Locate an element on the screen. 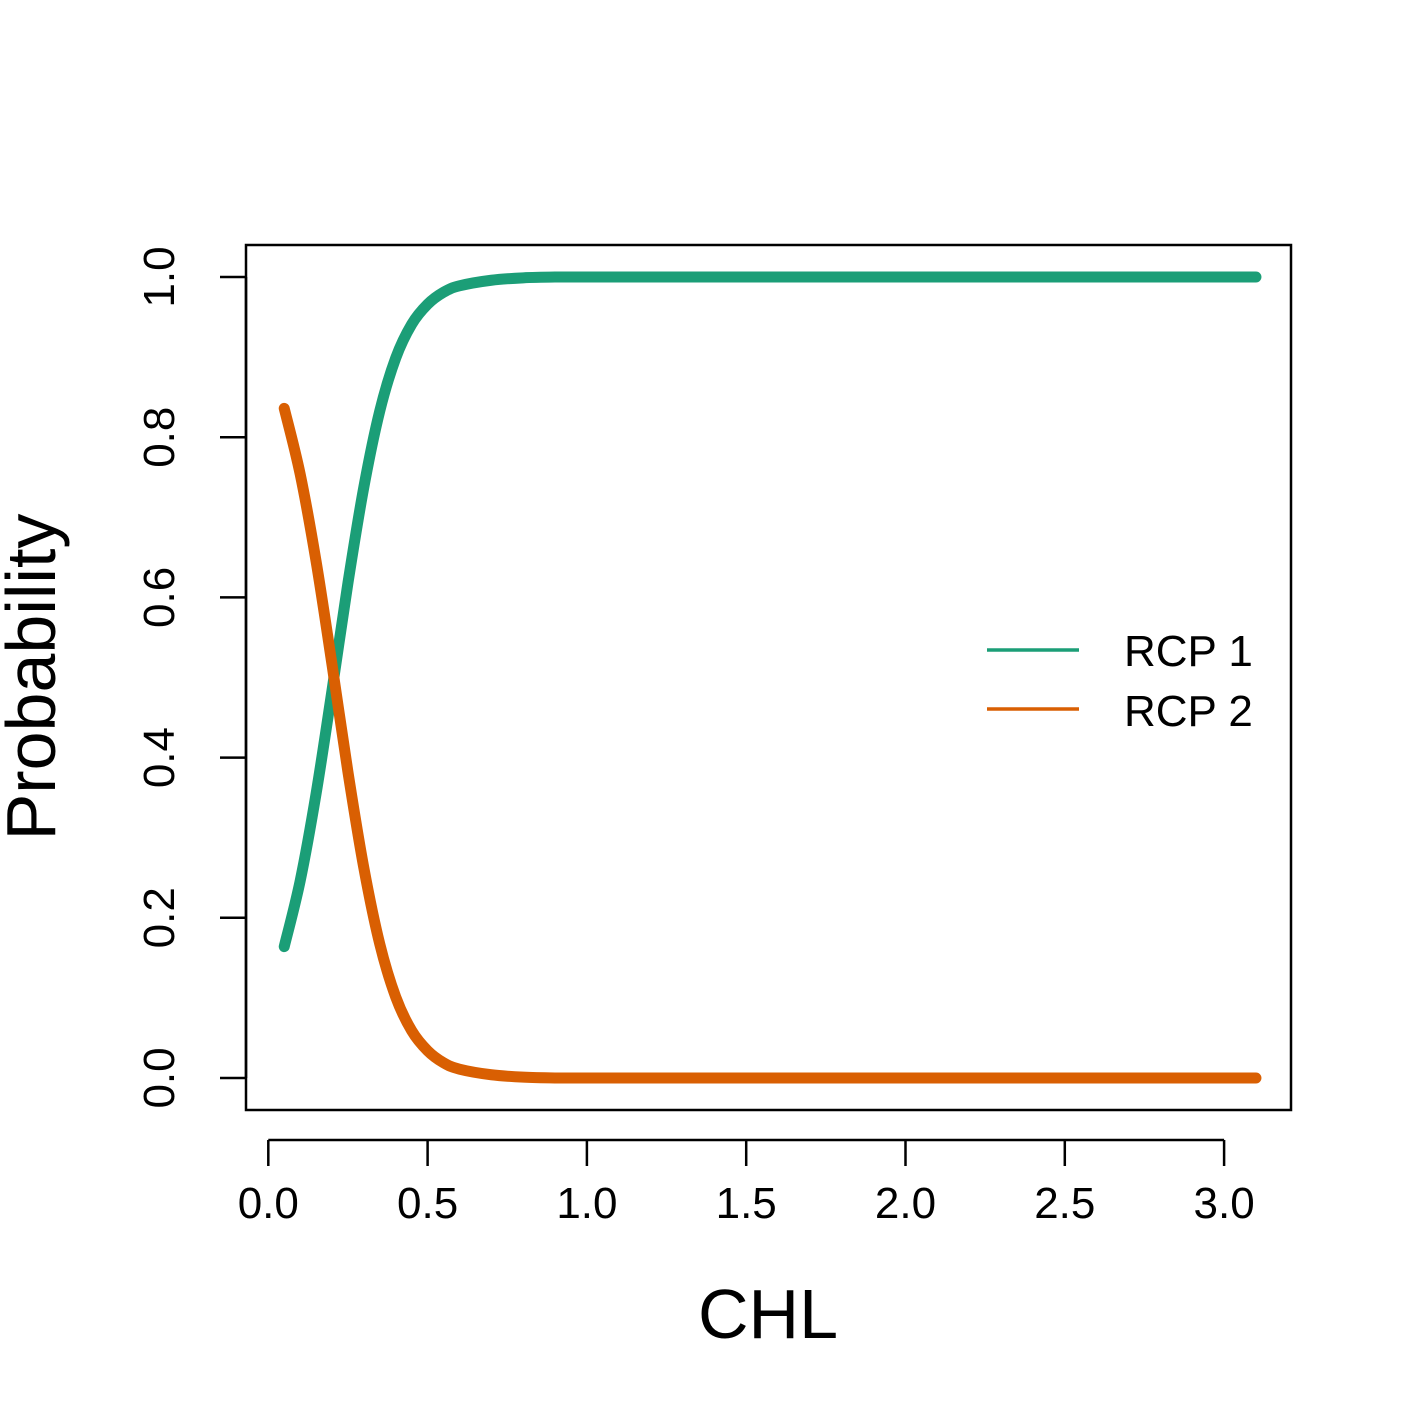  x-tick-label: 0.0 is located at coordinates (268, 1203).